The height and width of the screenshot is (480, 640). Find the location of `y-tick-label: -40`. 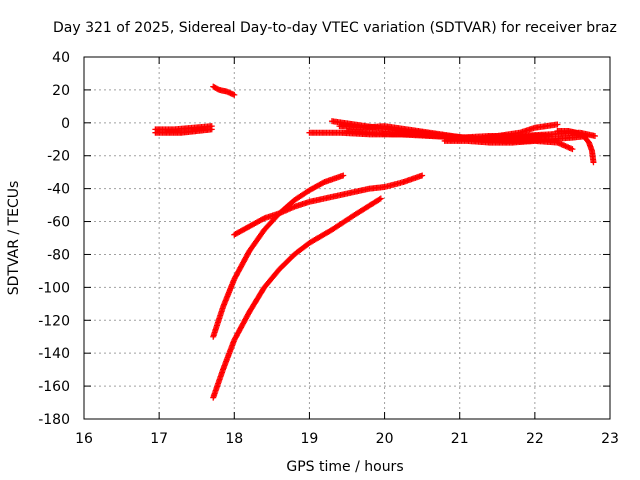

y-tick-label: -40 is located at coordinates (58, 190).